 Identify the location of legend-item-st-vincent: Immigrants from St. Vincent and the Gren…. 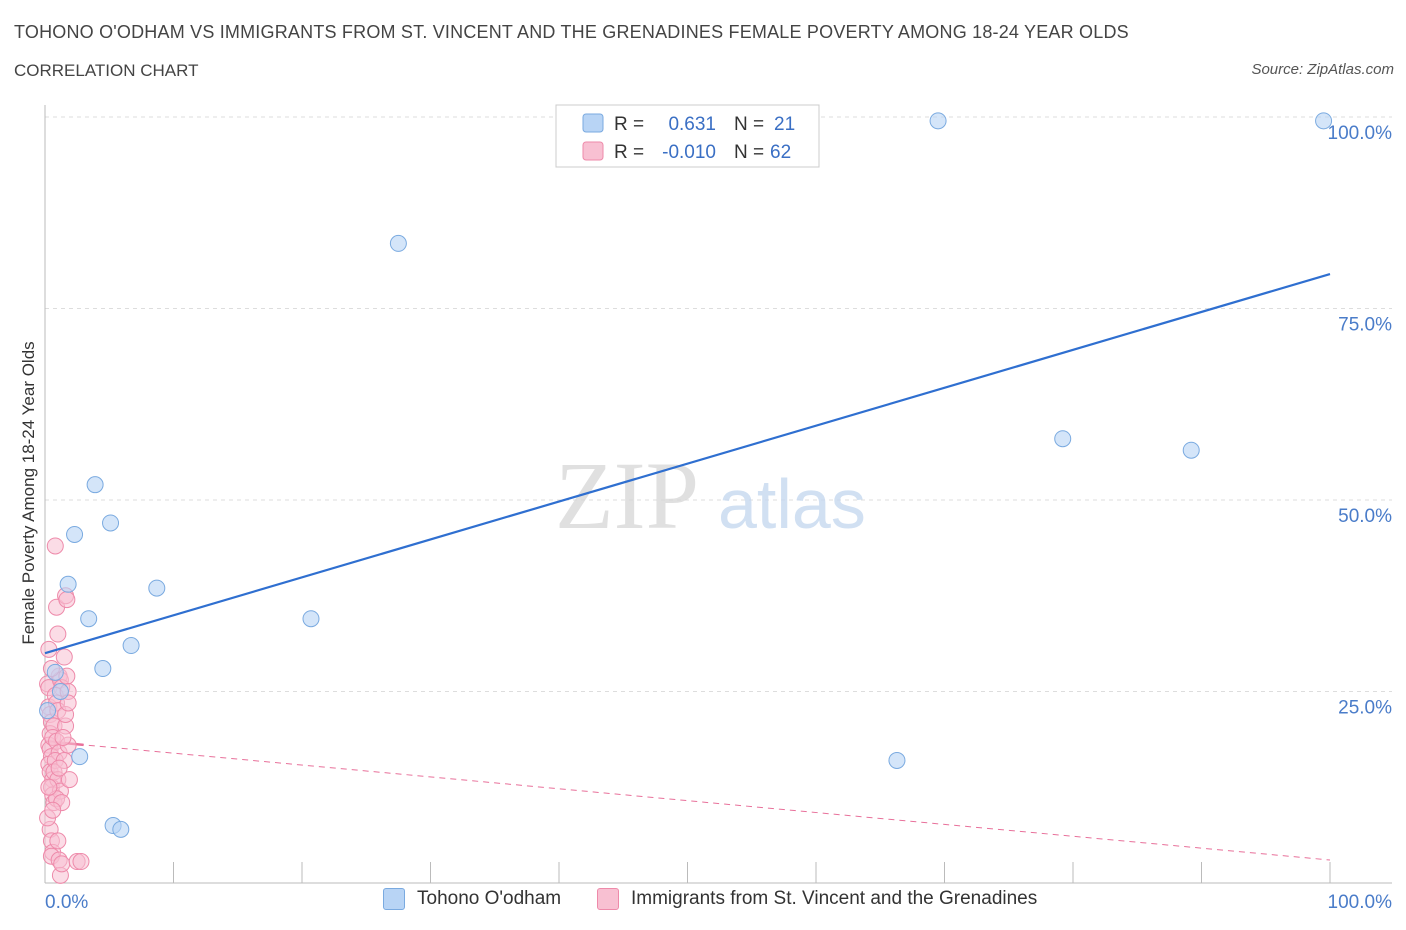
(817, 899).